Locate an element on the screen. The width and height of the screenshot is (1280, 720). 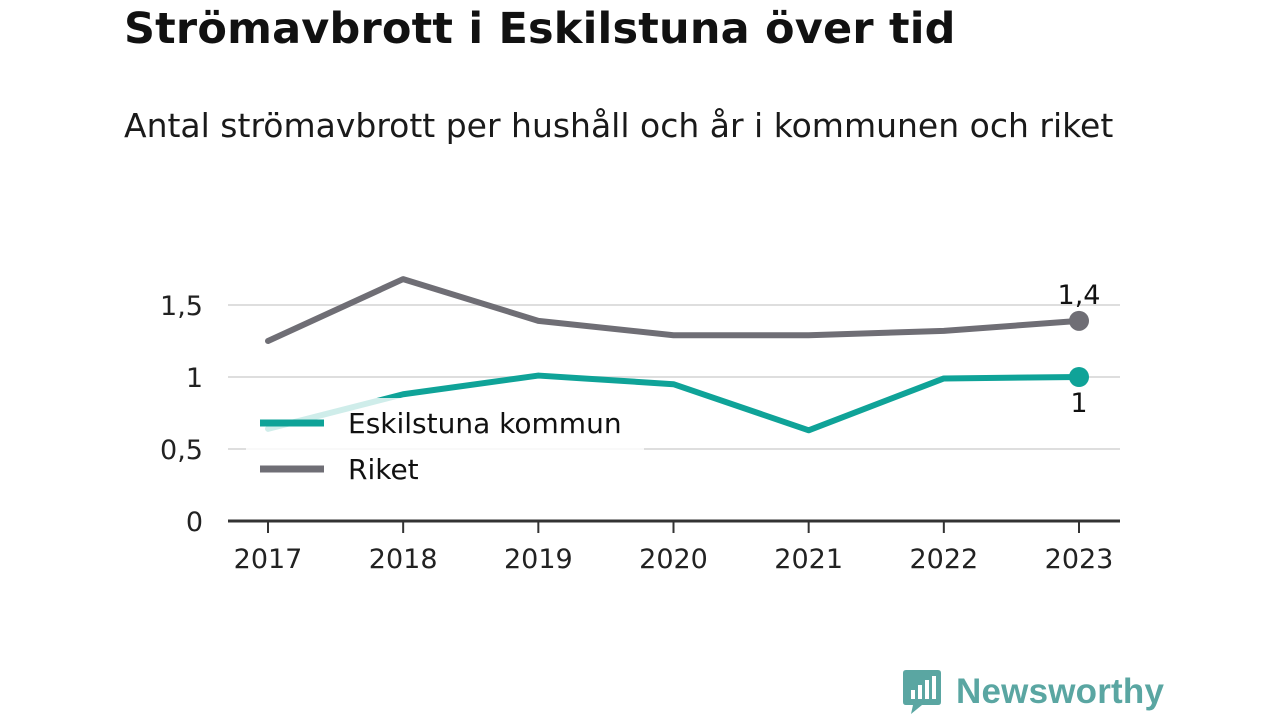
x-tick-label: 2021 is located at coordinates (808, 559).